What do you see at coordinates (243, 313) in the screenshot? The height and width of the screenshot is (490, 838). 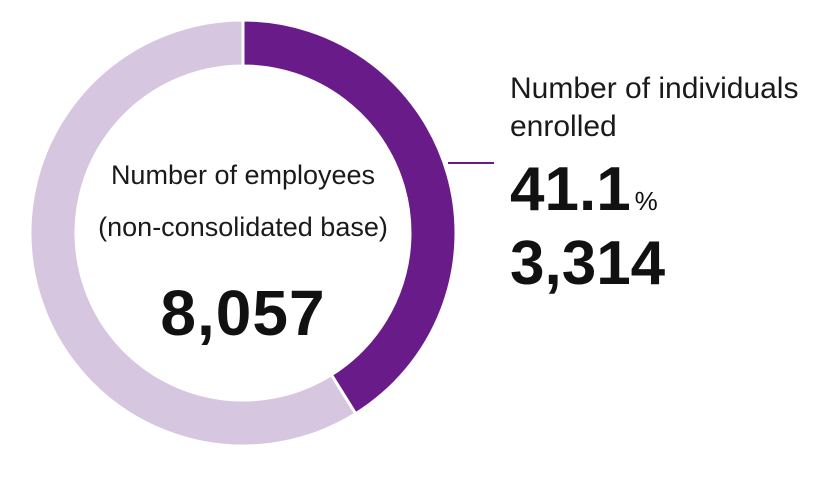 I see `center-total-value: 8,057` at bounding box center [243, 313].